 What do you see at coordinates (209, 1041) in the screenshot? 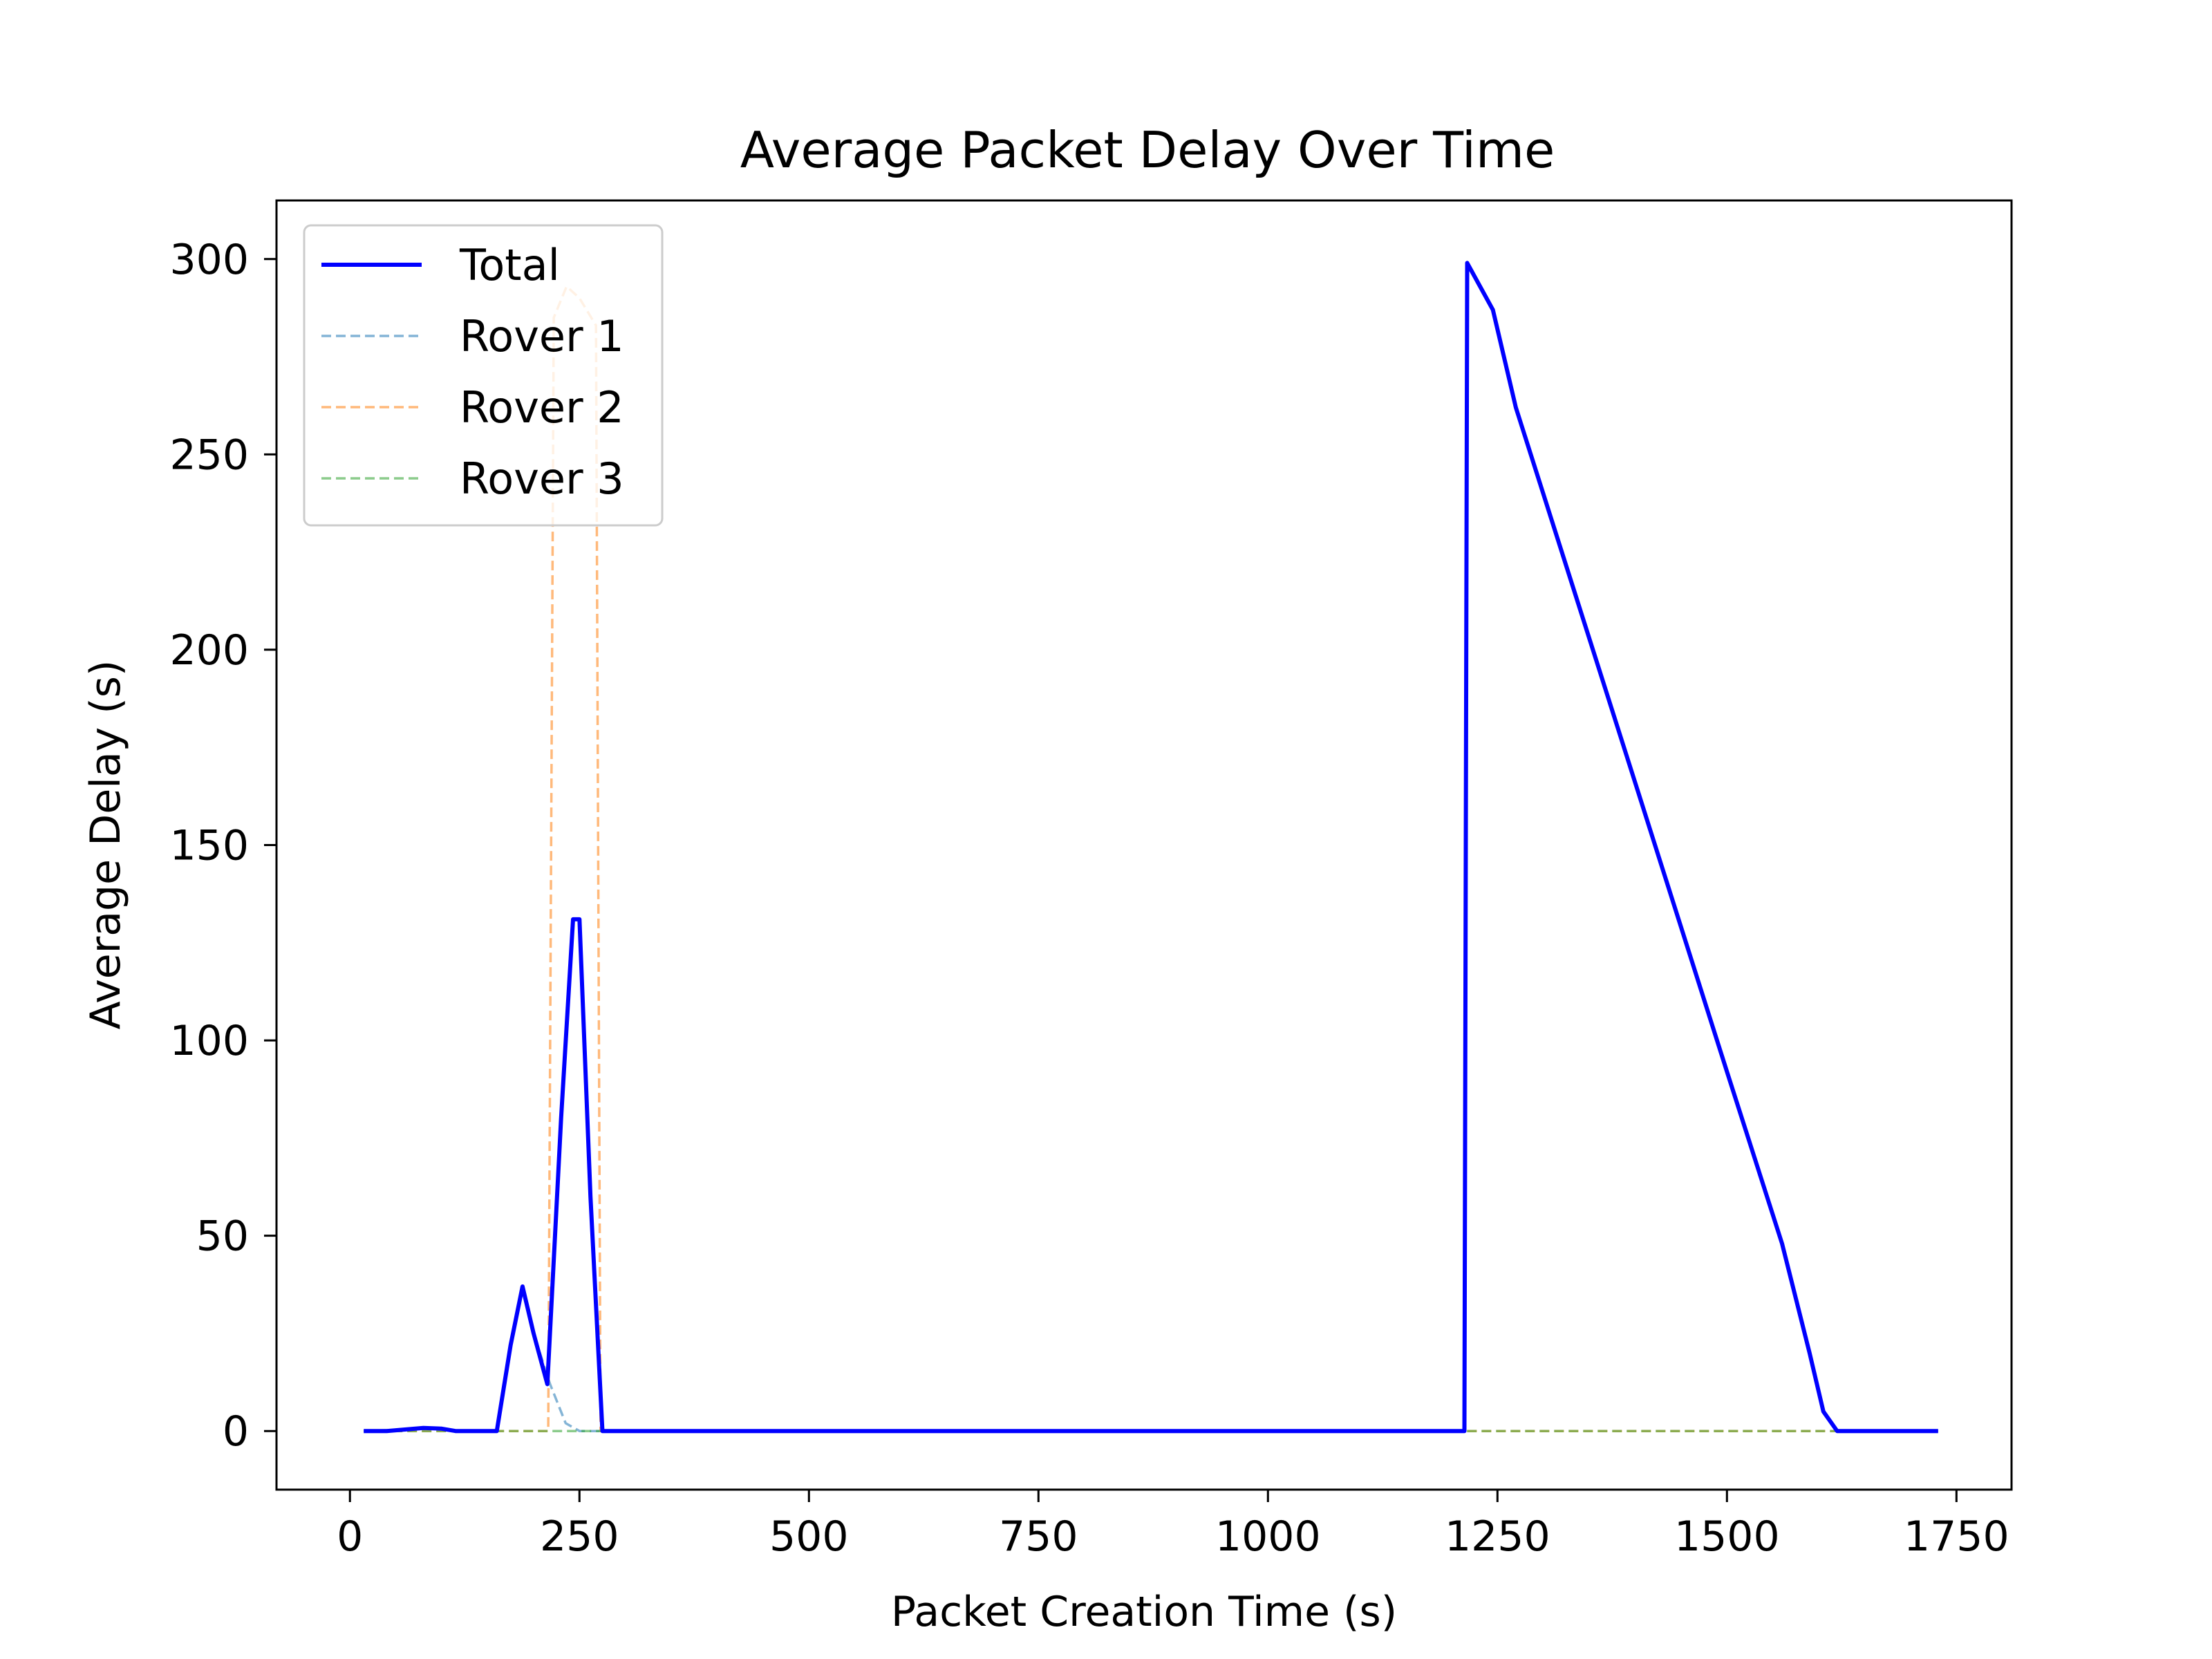
I see `y-tick-label: 100` at bounding box center [209, 1041].